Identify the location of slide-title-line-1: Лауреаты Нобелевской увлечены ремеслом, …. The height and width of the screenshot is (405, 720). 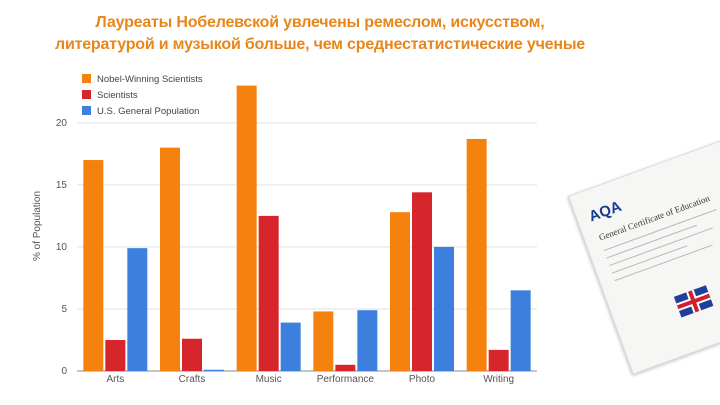
(320, 22).